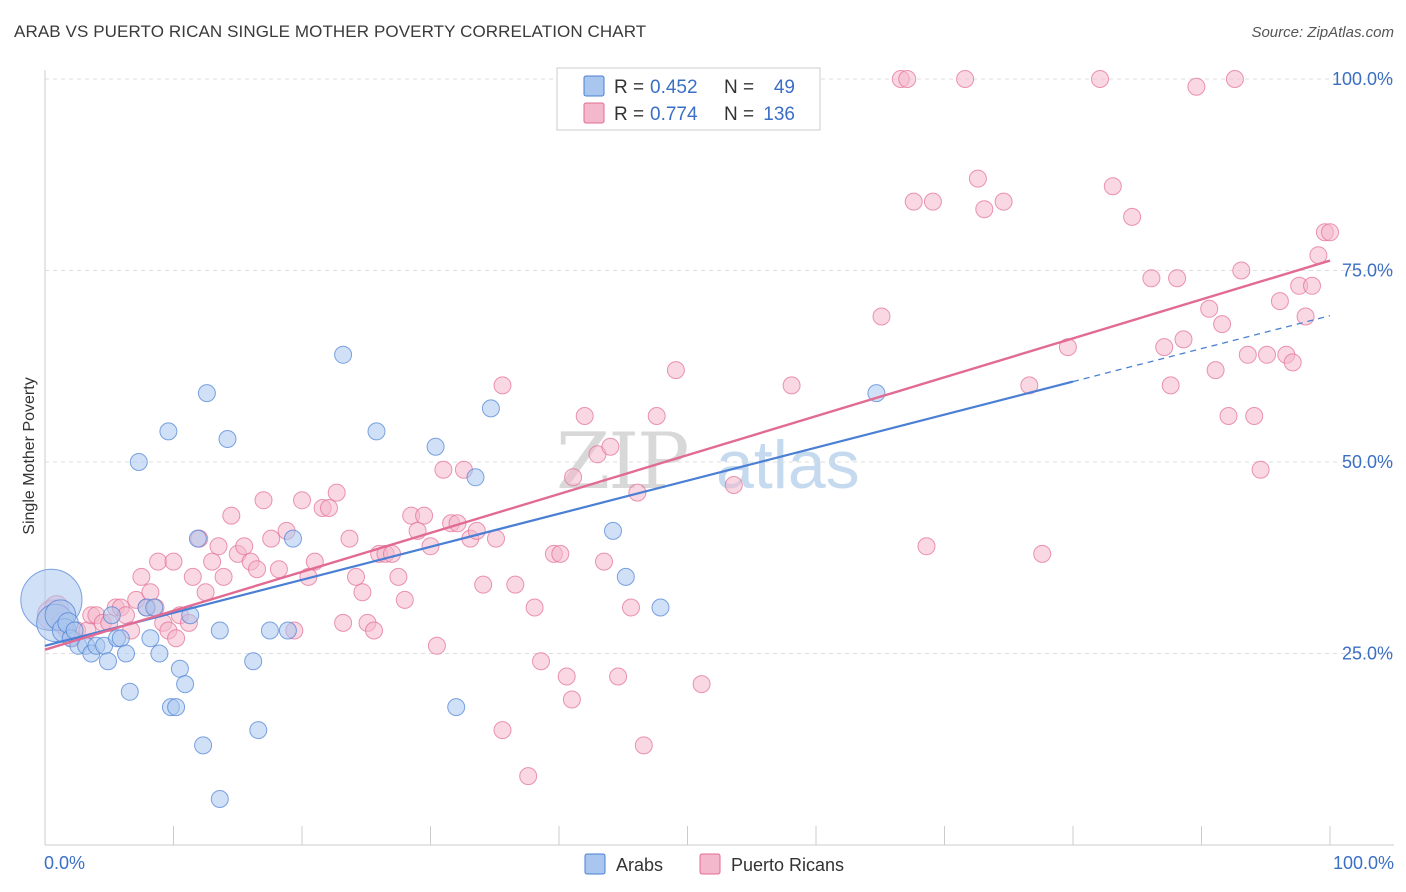 This screenshot has height=892, width=1406. Describe the element at coordinates (594, 86) in the screenshot. I see `legend-swatch-arabs` at that location.